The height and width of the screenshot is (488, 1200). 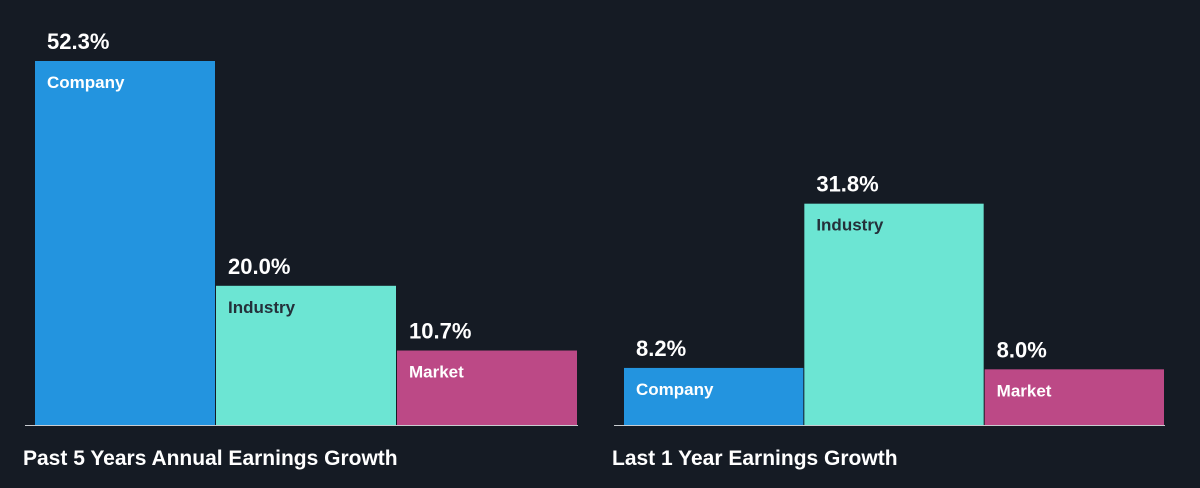 What do you see at coordinates (78, 41) in the screenshot?
I see `bar-value-label-company: 52.3%` at bounding box center [78, 41].